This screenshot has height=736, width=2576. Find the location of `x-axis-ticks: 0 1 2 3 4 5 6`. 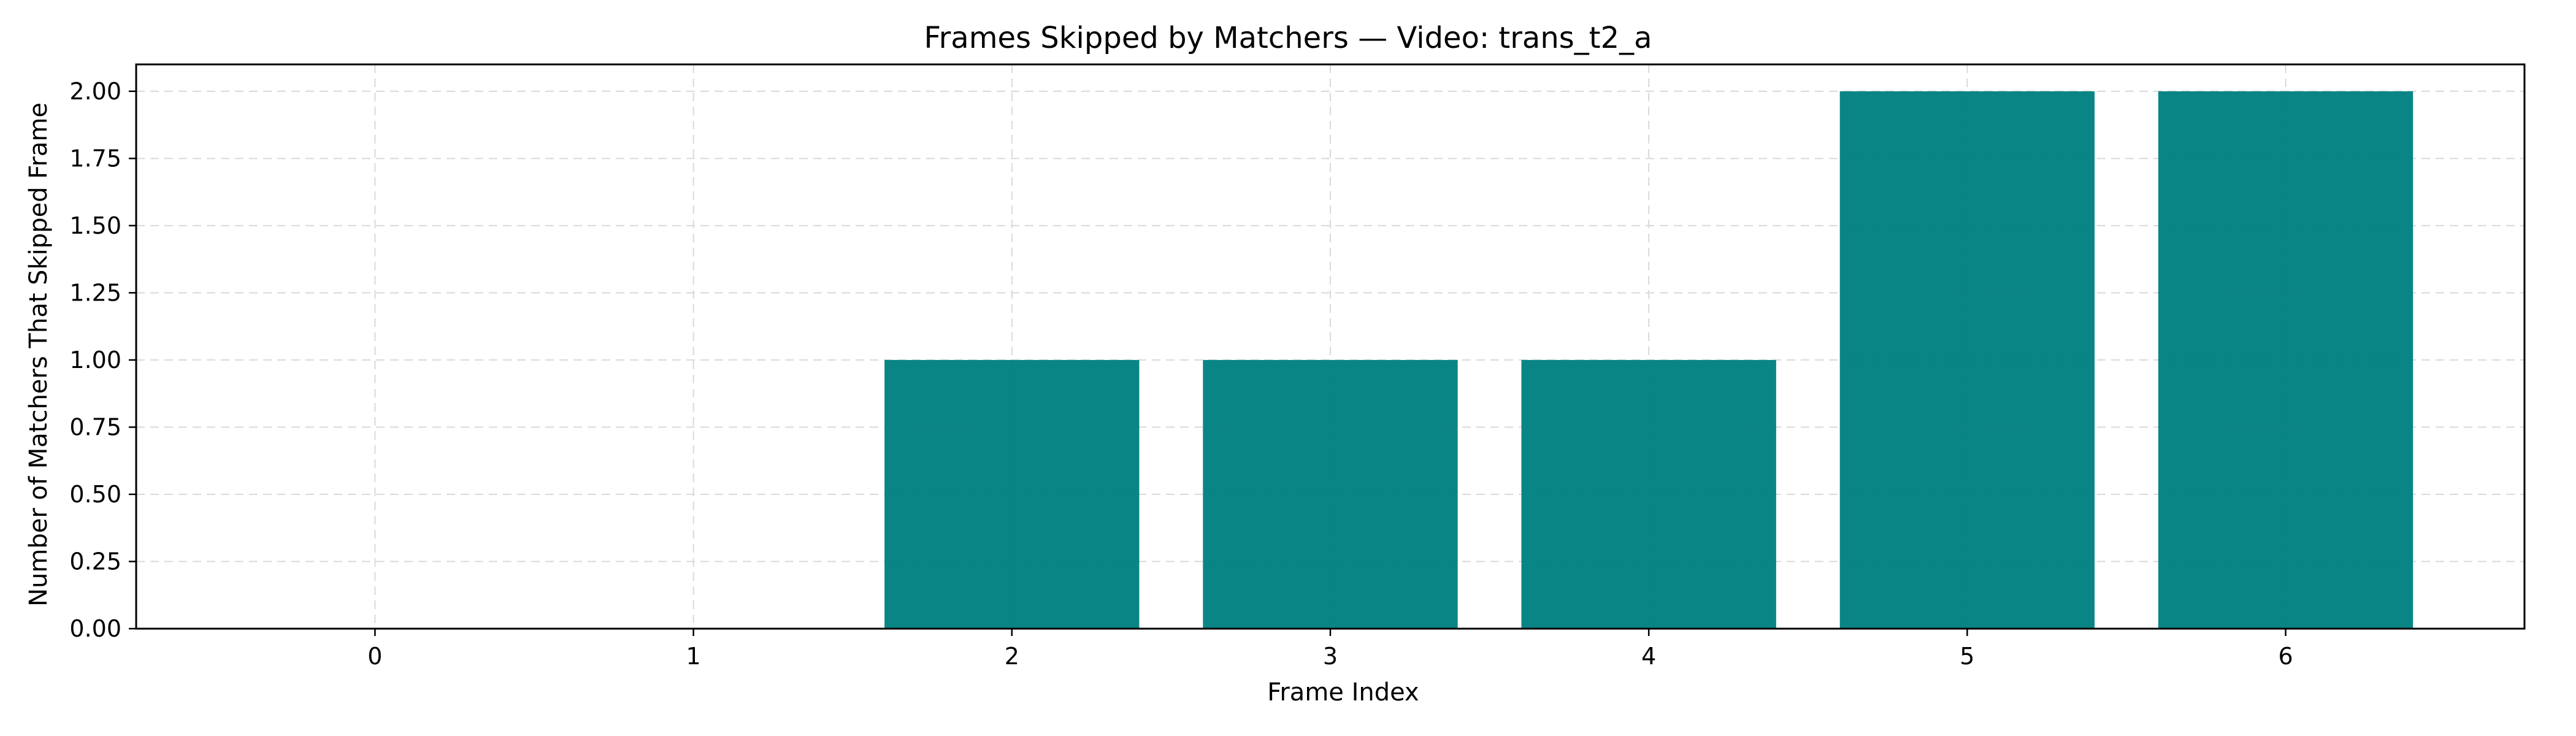

x-axis-ticks: 0 1 2 3 4 5 6 is located at coordinates (1330, 649).